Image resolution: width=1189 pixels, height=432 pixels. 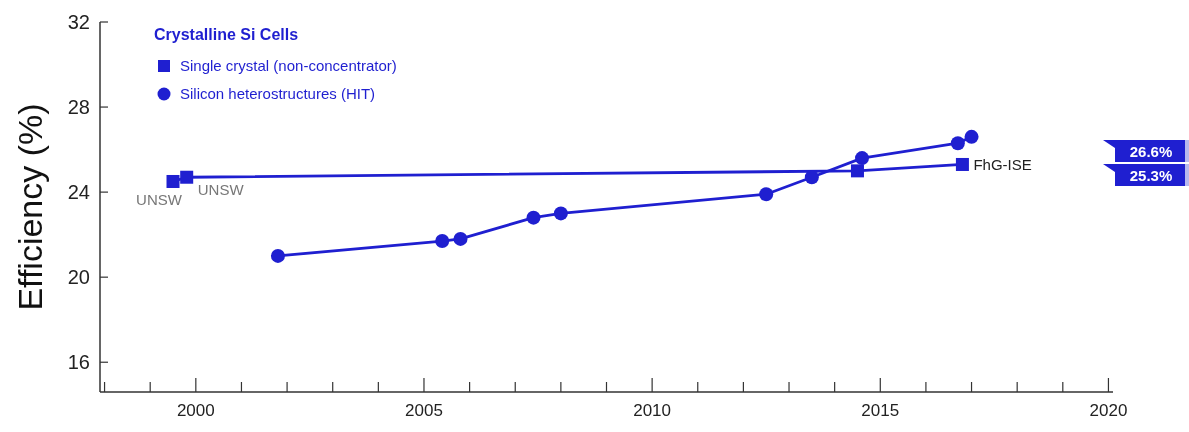 What do you see at coordinates (1151, 152) in the screenshot?
I see `text: 26.6%` at bounding box center [1151, 152].